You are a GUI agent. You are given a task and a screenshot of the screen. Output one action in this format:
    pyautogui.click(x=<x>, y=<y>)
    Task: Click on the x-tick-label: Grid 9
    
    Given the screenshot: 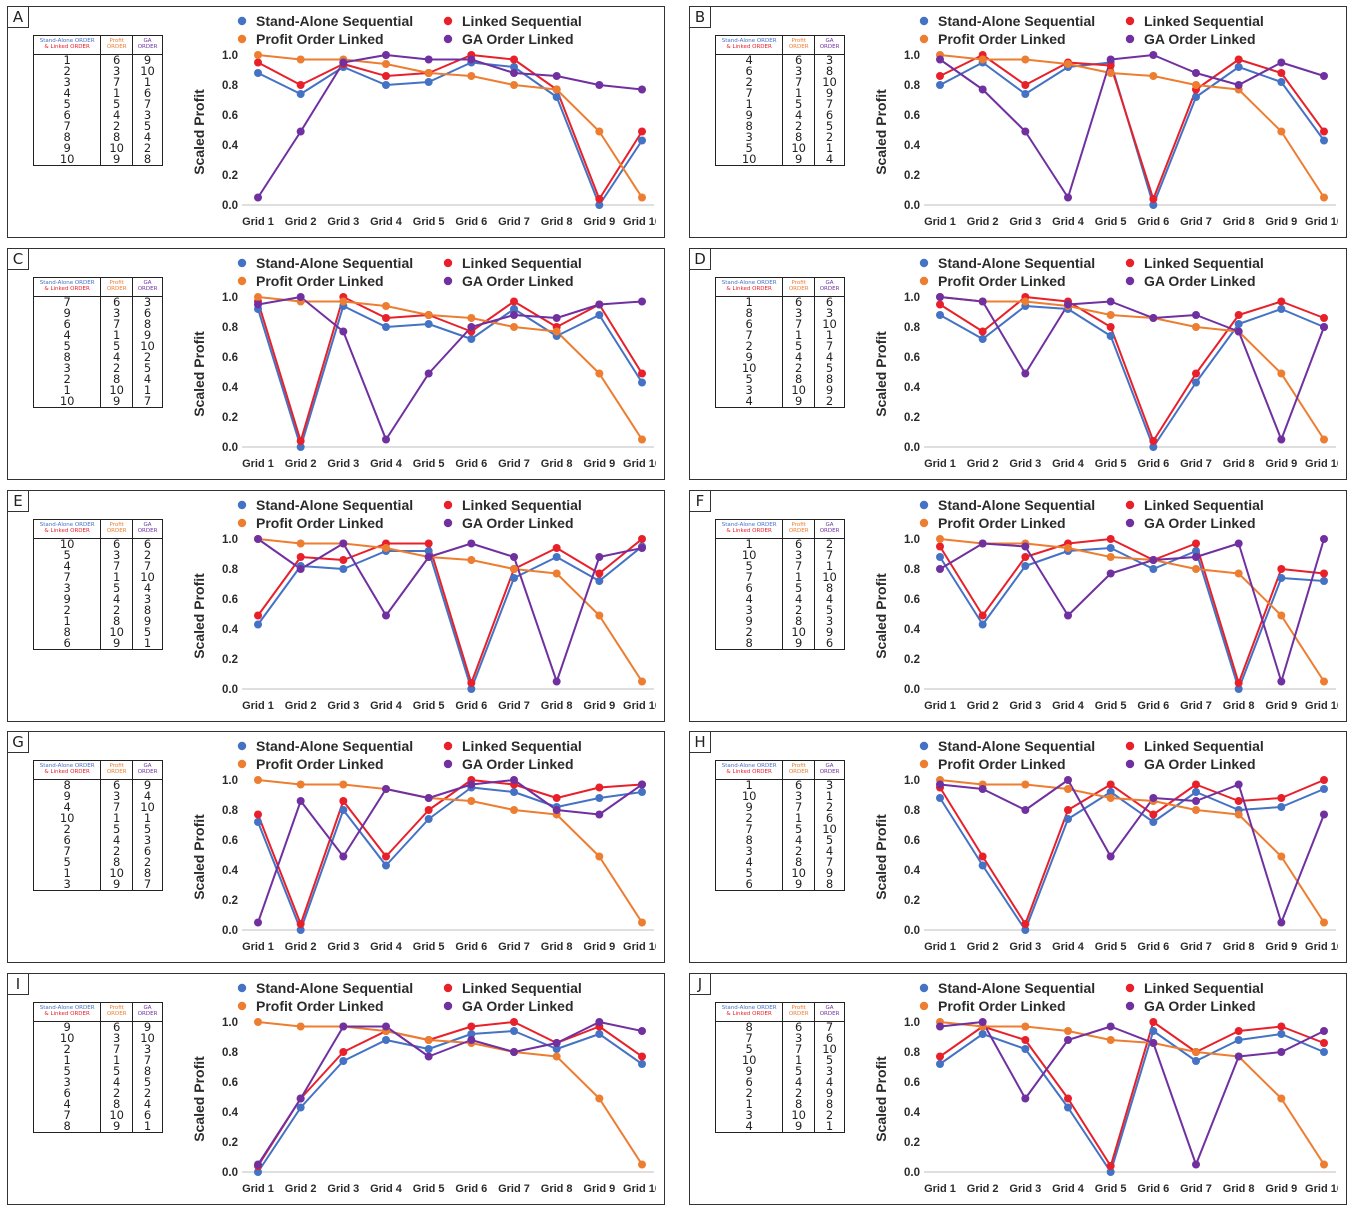 What is the action you would take?
    pyautogui.click(x=599, y=706)
    